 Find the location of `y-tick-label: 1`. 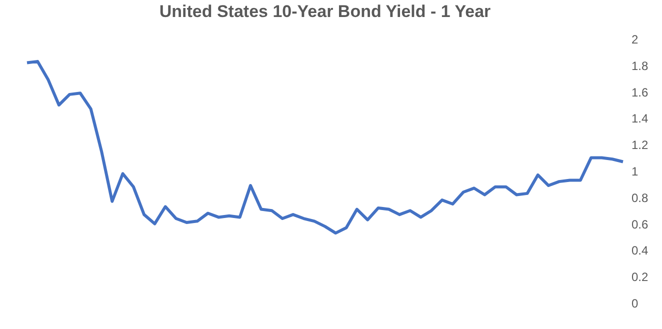

y-tick-label: 1 is located at coordinates (635, 171).